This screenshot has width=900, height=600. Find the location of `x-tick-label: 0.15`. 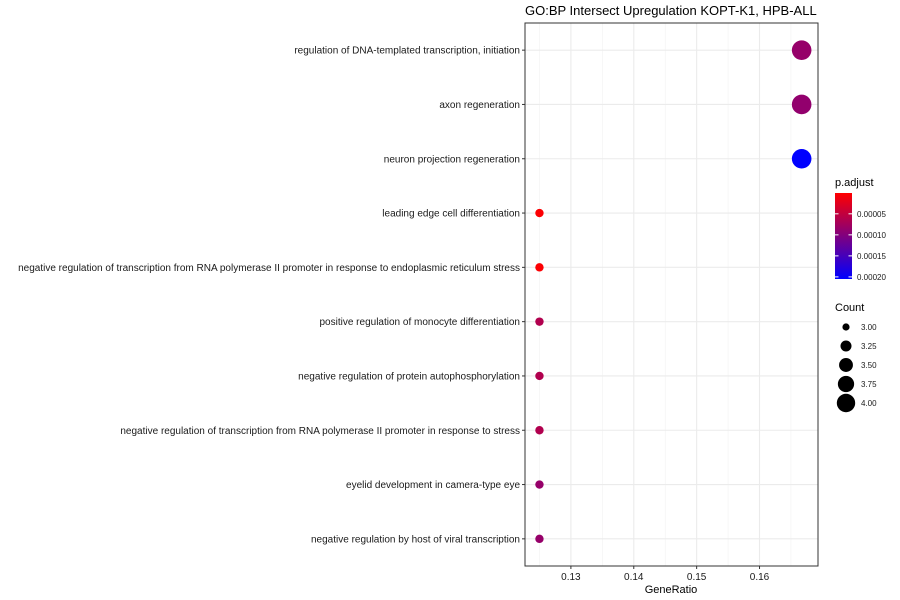

x-tick-label: 0.15 is located at coordinates (697, 577).